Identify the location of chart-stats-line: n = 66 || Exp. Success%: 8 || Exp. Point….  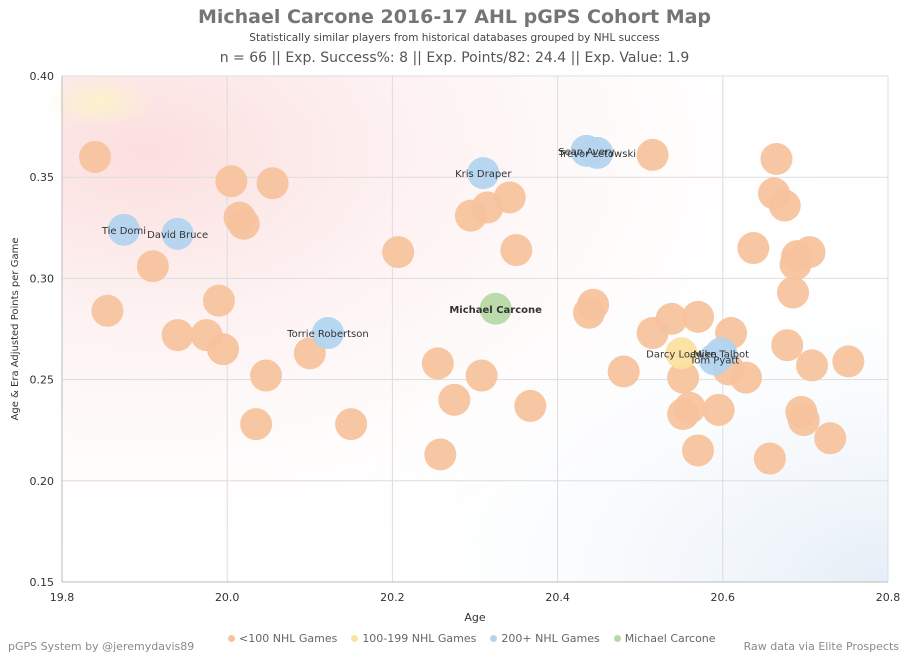
(454, 58).